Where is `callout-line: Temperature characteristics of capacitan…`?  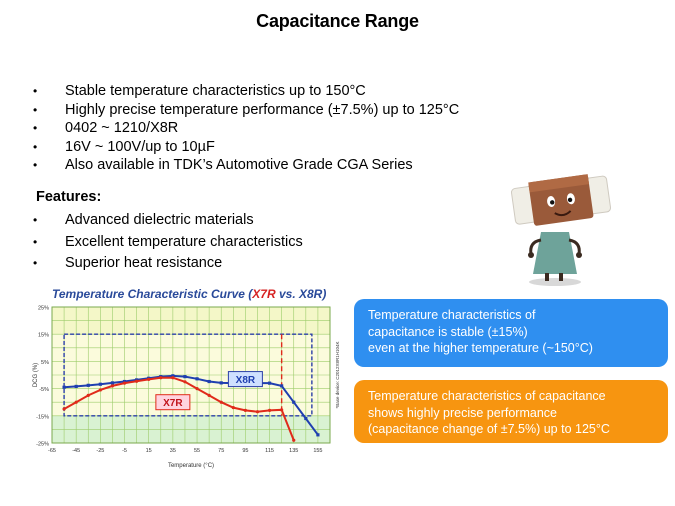
callout-line: Temperature characteristics of capacitan… is located at coordinates (487, 396).